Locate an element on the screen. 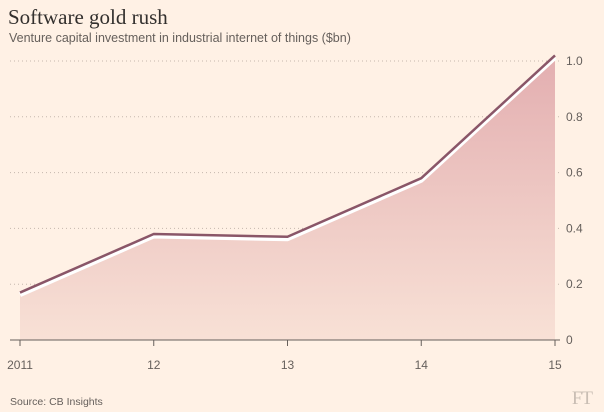 The height and width of the screenshot is (412, 604). x-tick-label: 15 is located at coordinates (555, 365).